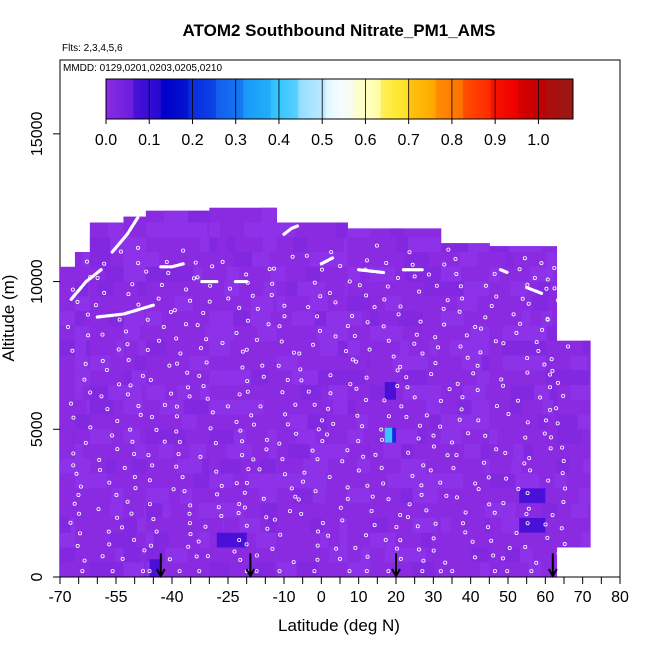  I want to click on x-axis: -70 -55 -40 -25 -10 0 10 20 30 40 50 60 70 80, so click(338, 591).